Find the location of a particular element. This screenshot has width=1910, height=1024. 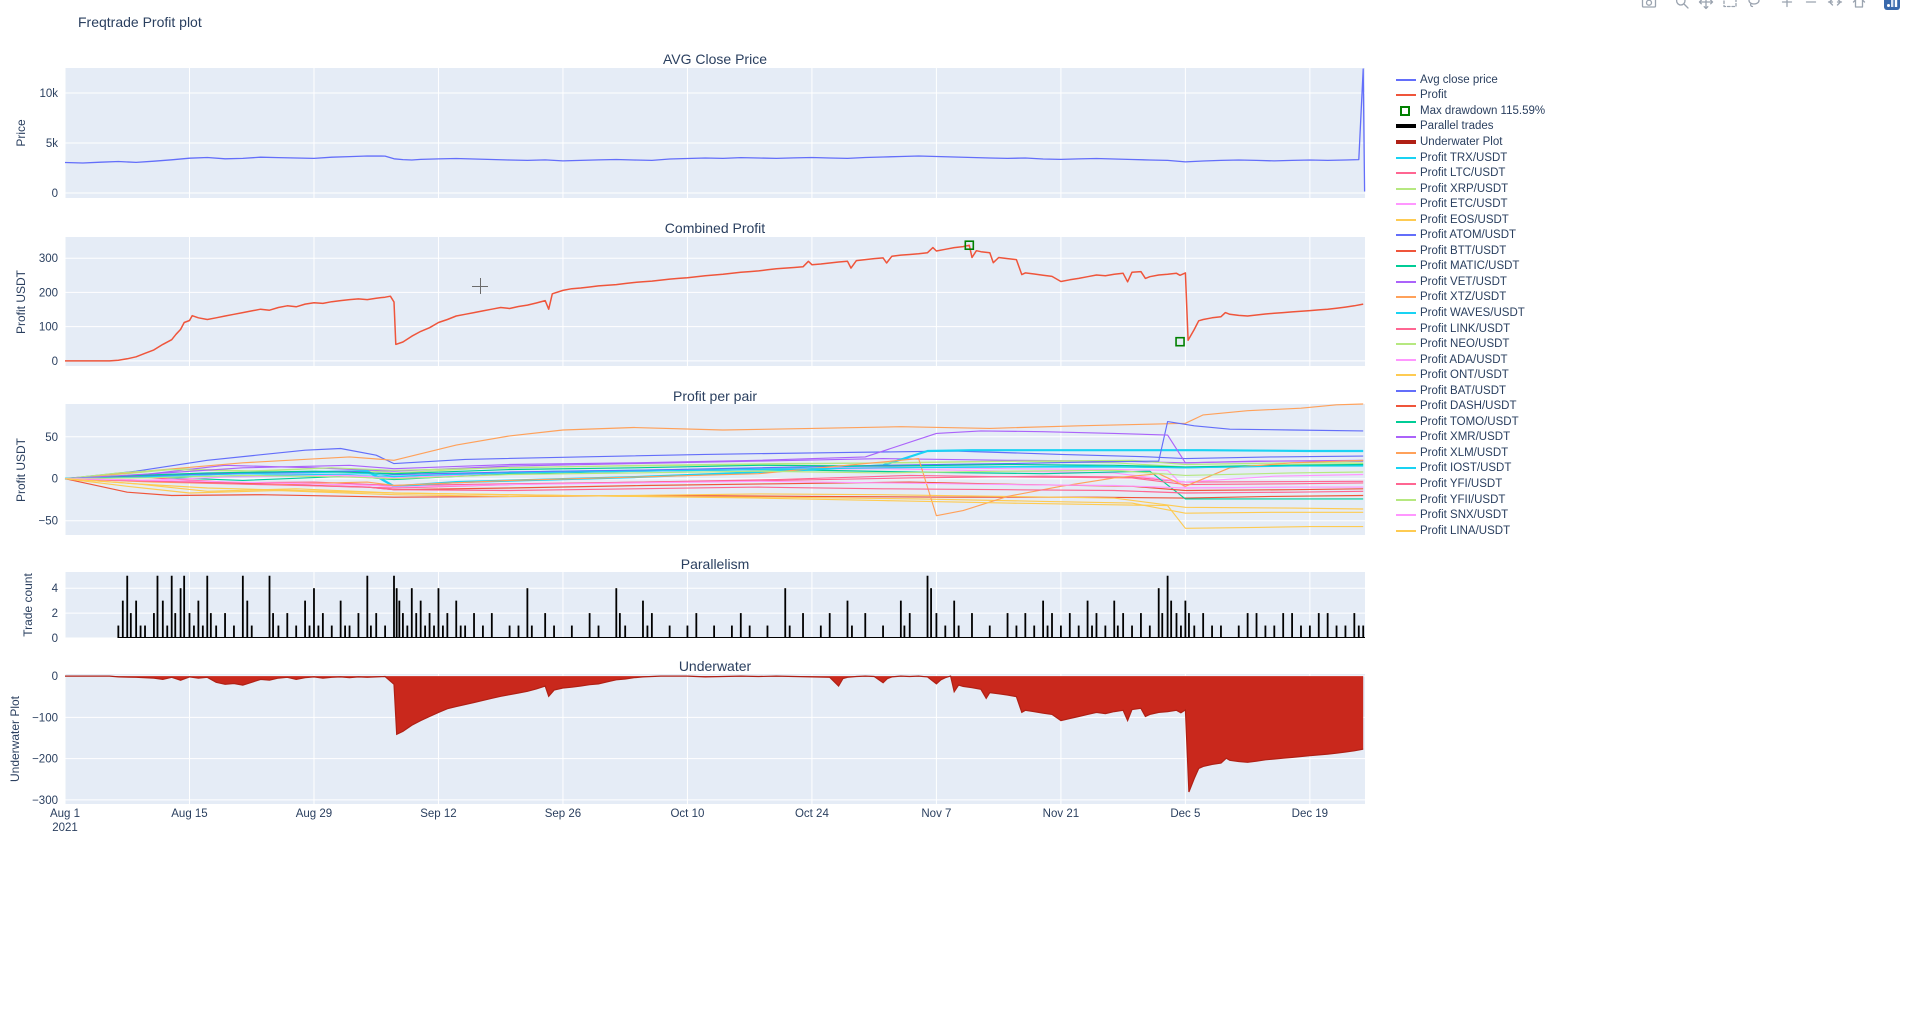

autoscale-icon is located at coordinates (1835, 7).